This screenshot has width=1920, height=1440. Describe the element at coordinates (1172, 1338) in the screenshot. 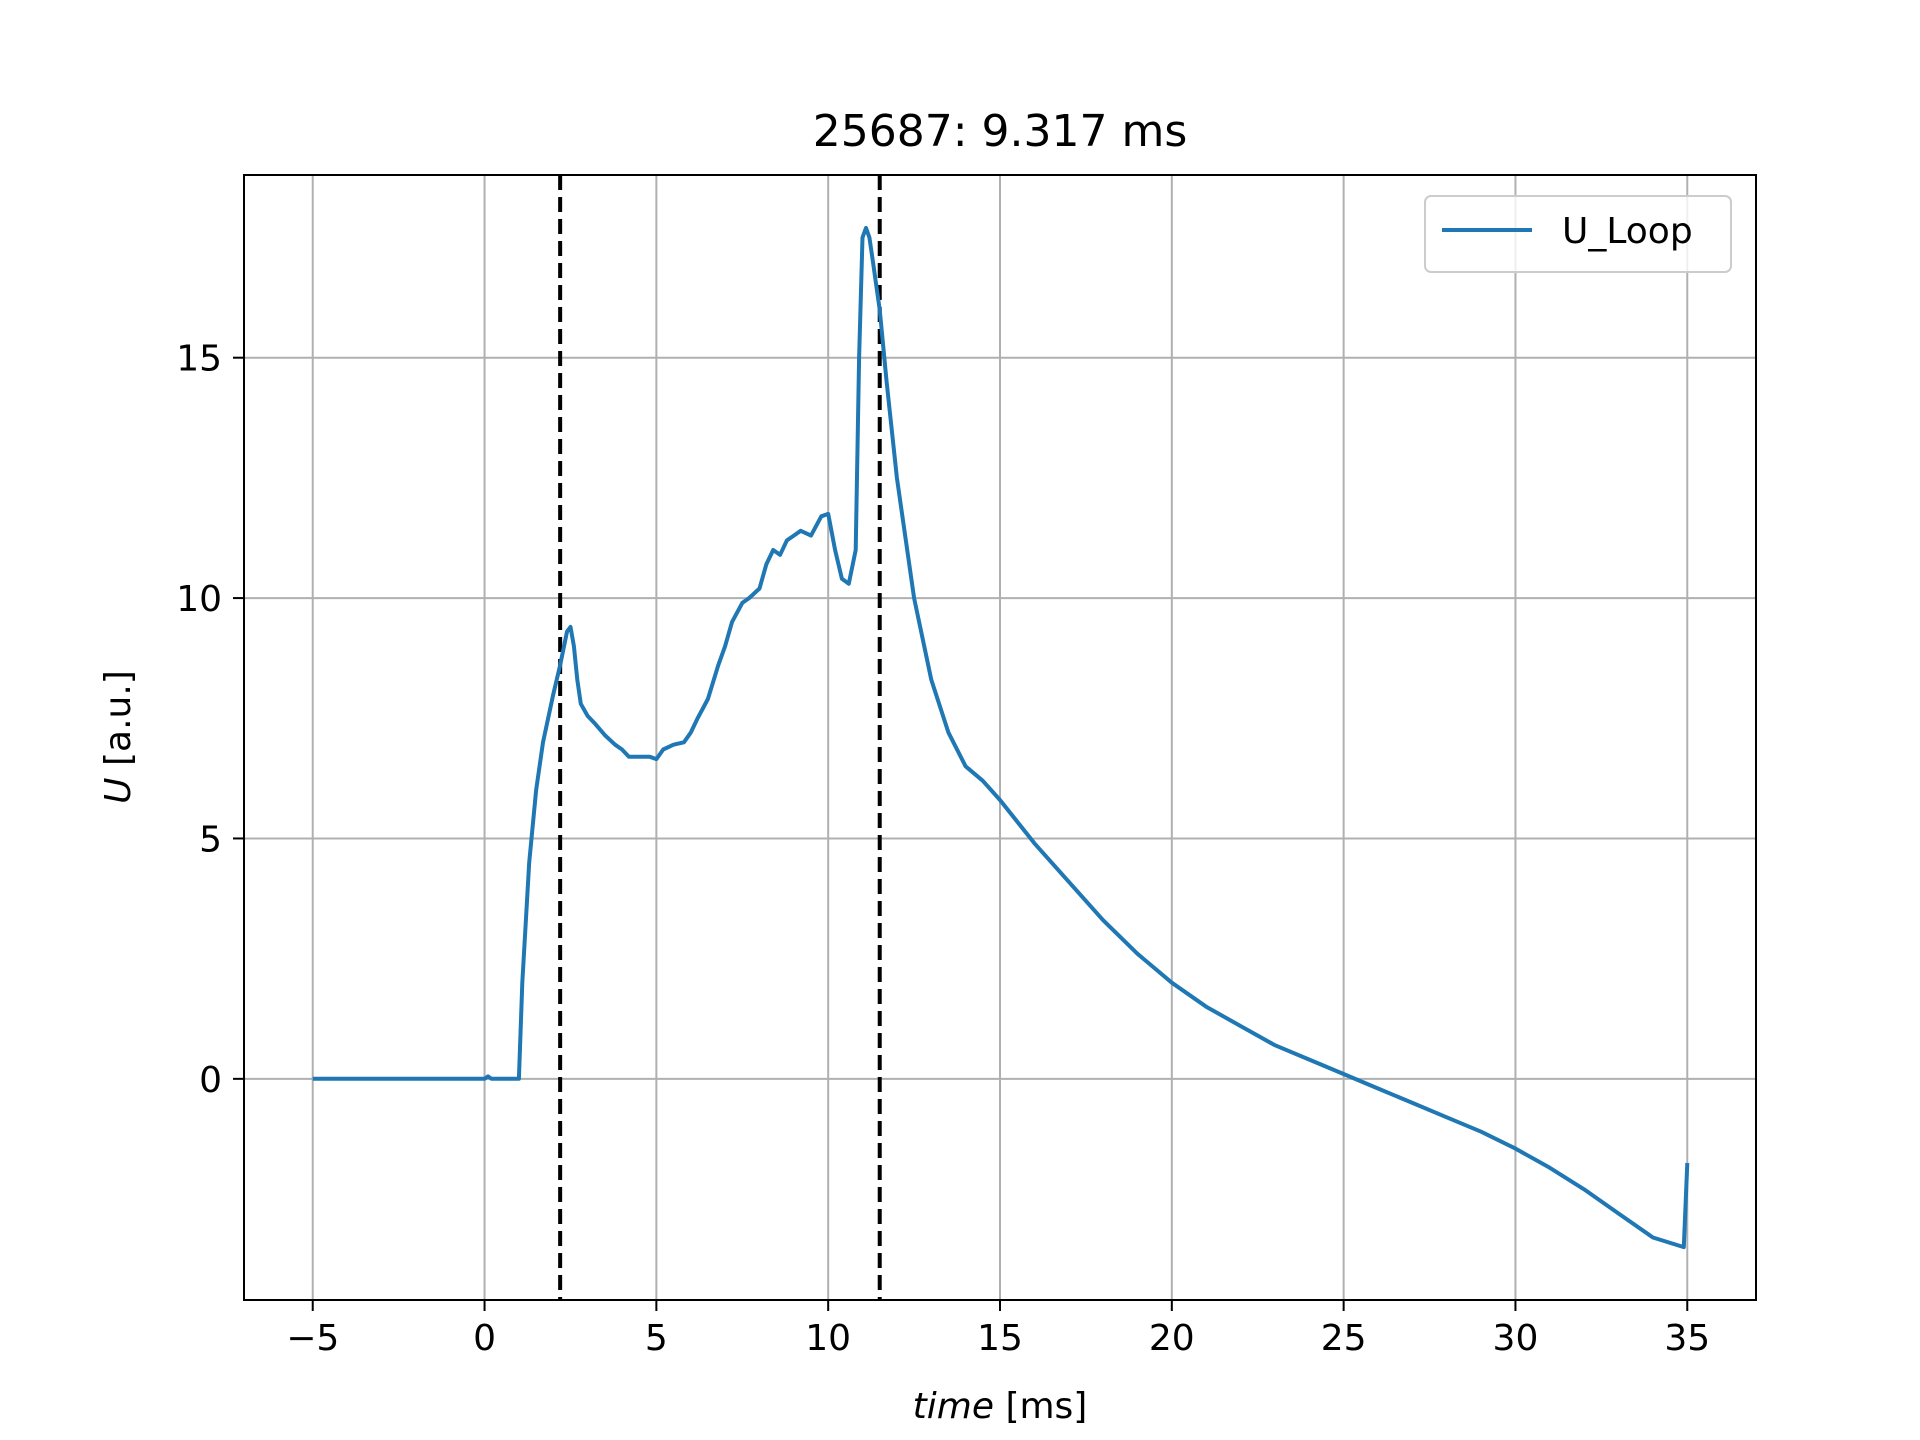

I see `x-tick-label: 20` at that location.